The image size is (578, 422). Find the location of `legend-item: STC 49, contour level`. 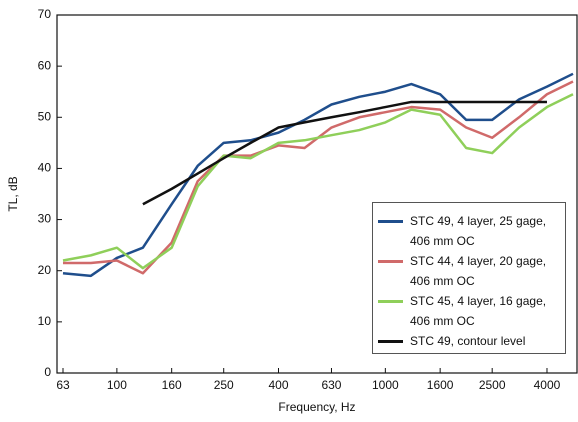

legend-item: STC 49, contour level is located at coordinates (467, 341).